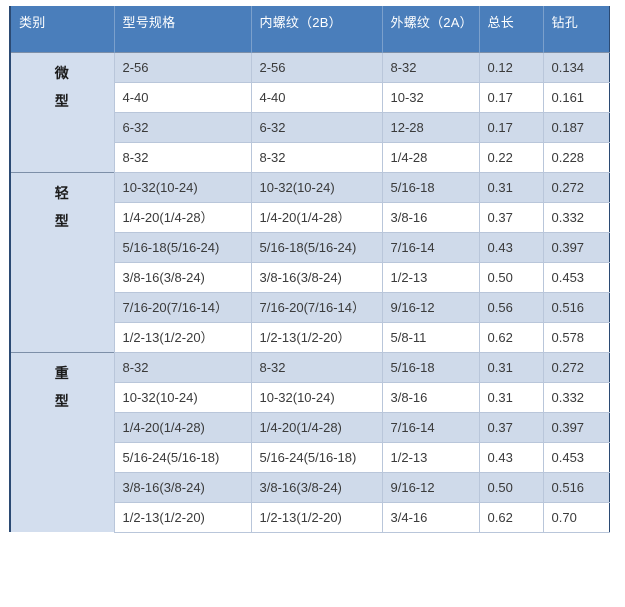  Describe the element at coordinates (312, 605) in the screenshot. I see `viewport-bottom-cut` at that location.